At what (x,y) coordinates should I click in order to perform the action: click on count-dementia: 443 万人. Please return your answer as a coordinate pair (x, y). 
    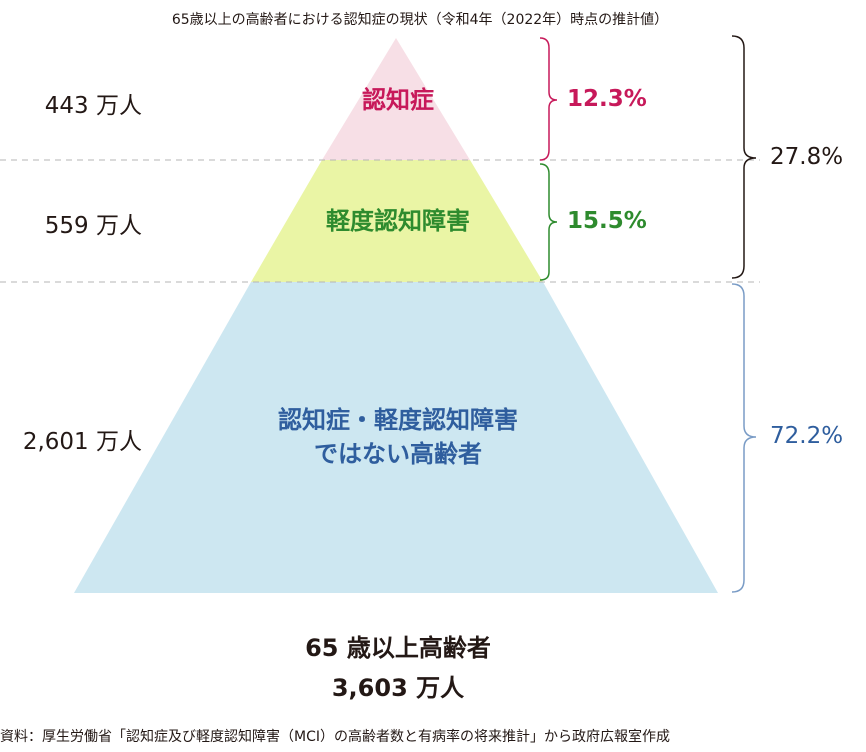
    Looking at the image, I should click on (93, 106).